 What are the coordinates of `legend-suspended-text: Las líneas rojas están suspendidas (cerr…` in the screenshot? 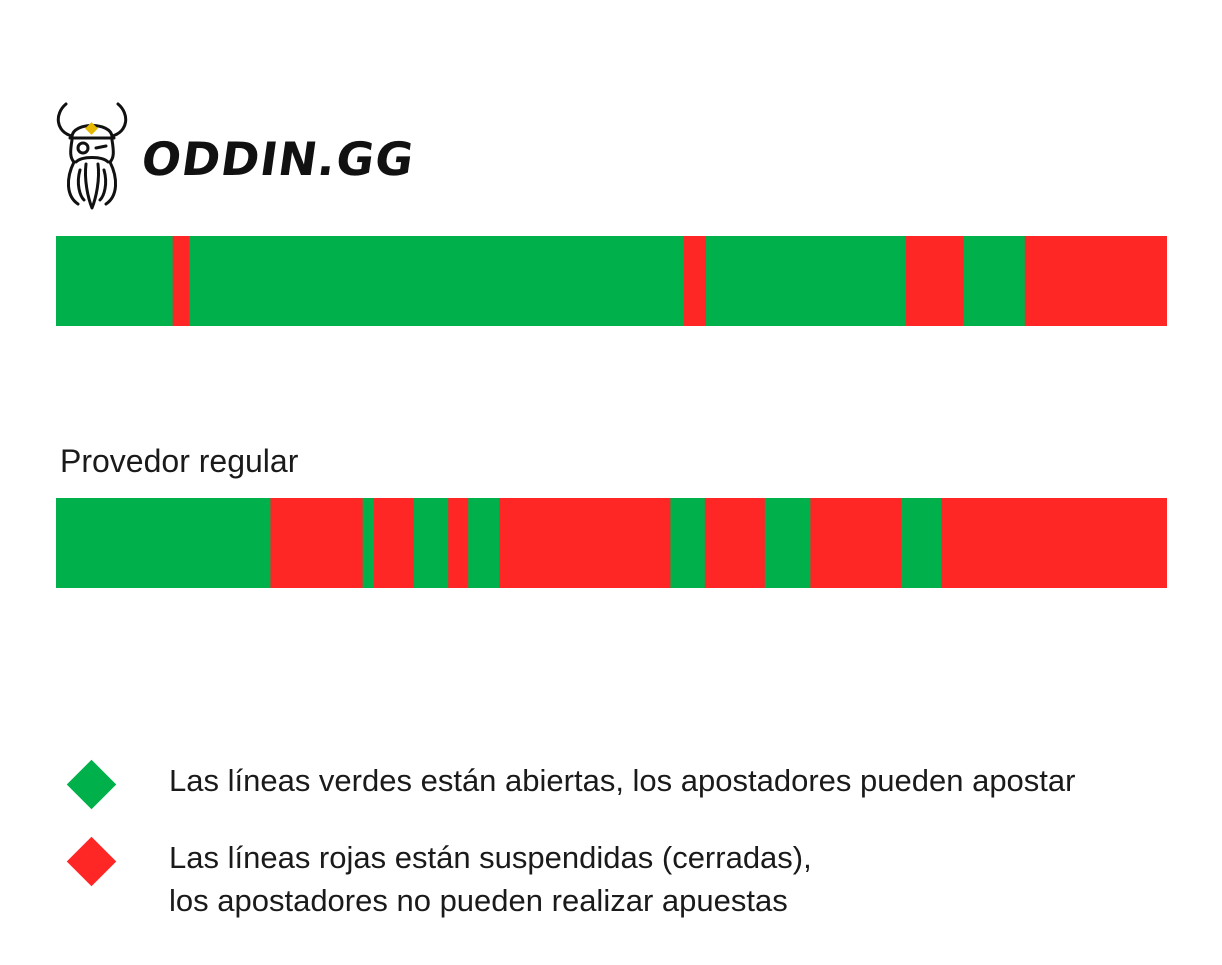 It's located at (490, 879).